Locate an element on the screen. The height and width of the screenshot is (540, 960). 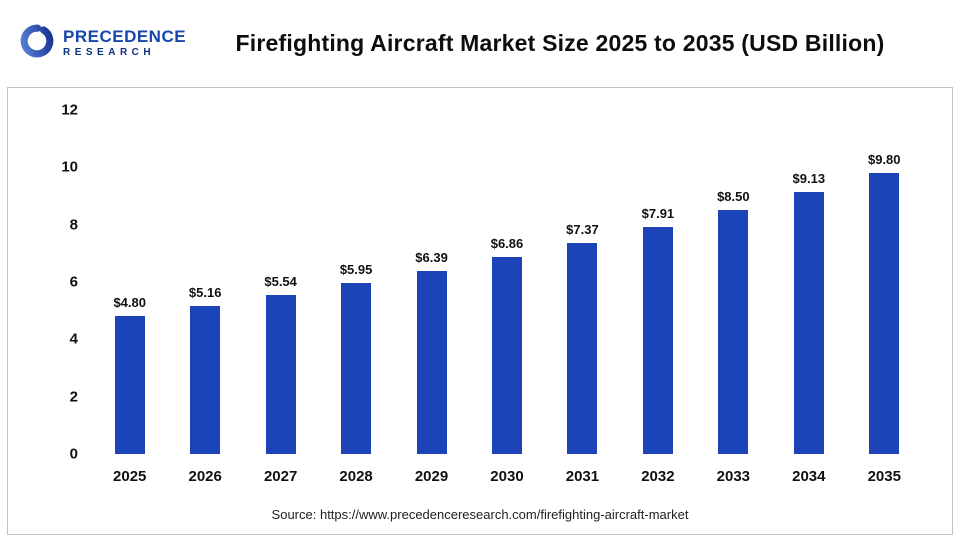
bar-value-label: $9.80 is located at coordinates (884, 160).